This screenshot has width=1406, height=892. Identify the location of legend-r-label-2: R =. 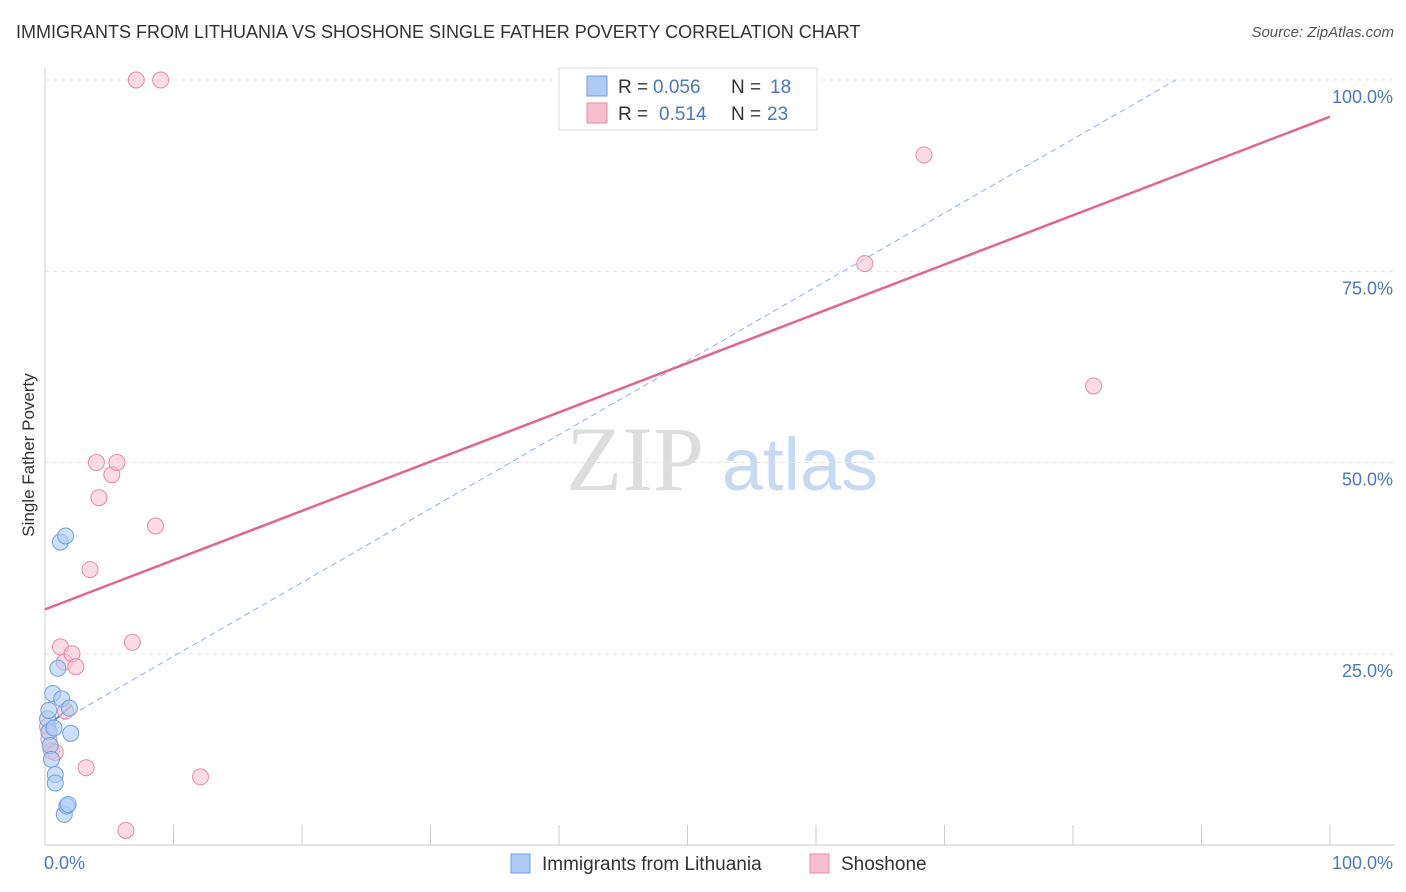
(633, 114).